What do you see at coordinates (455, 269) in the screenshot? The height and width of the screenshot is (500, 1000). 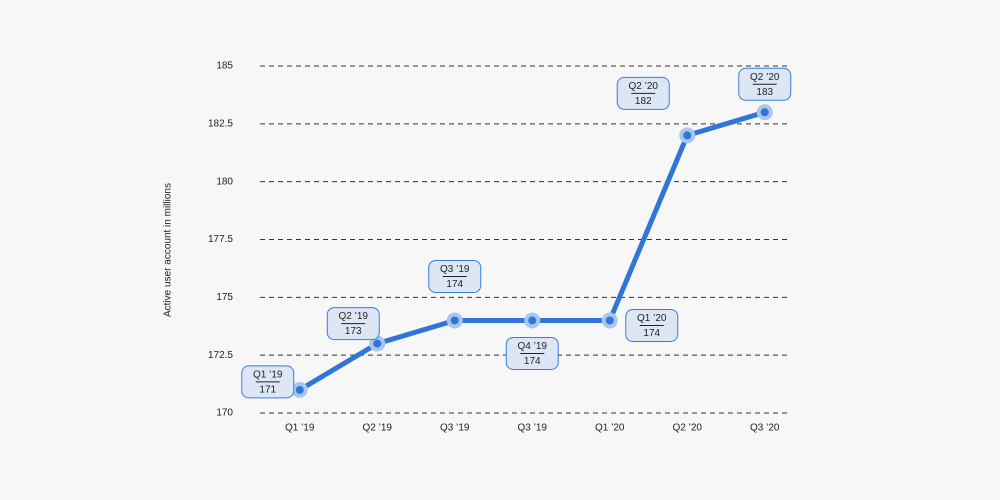 I see `point-label: Q3 ’19` at bounding box center [455, 269].